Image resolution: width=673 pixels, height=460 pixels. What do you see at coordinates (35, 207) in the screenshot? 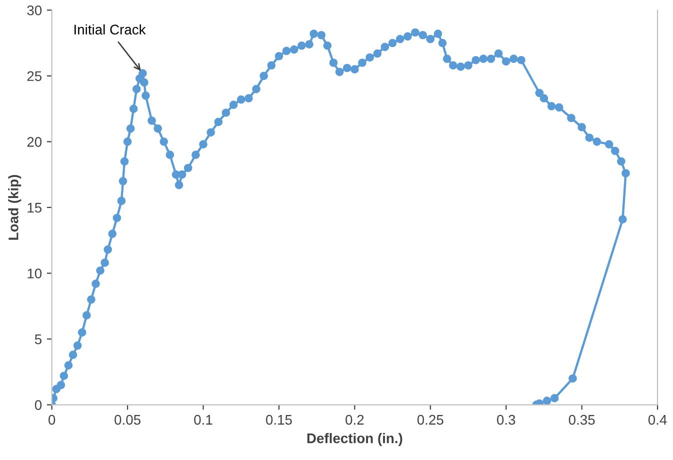
I see `y-tick-label: 15` at bounding box center [35, 207].